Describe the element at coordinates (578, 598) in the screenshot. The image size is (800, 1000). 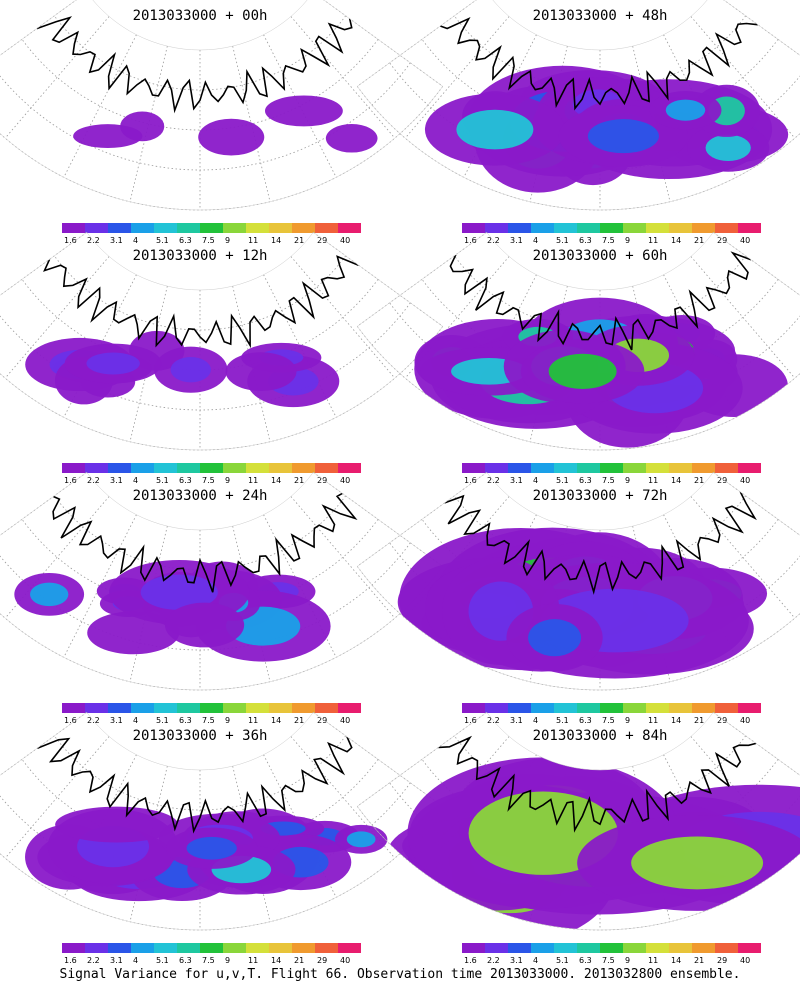
I see `map-panel-5: 1.6 2.2 3.1 4 5.1 6.3 7.5 9 11 14 21 29 40` at that location.